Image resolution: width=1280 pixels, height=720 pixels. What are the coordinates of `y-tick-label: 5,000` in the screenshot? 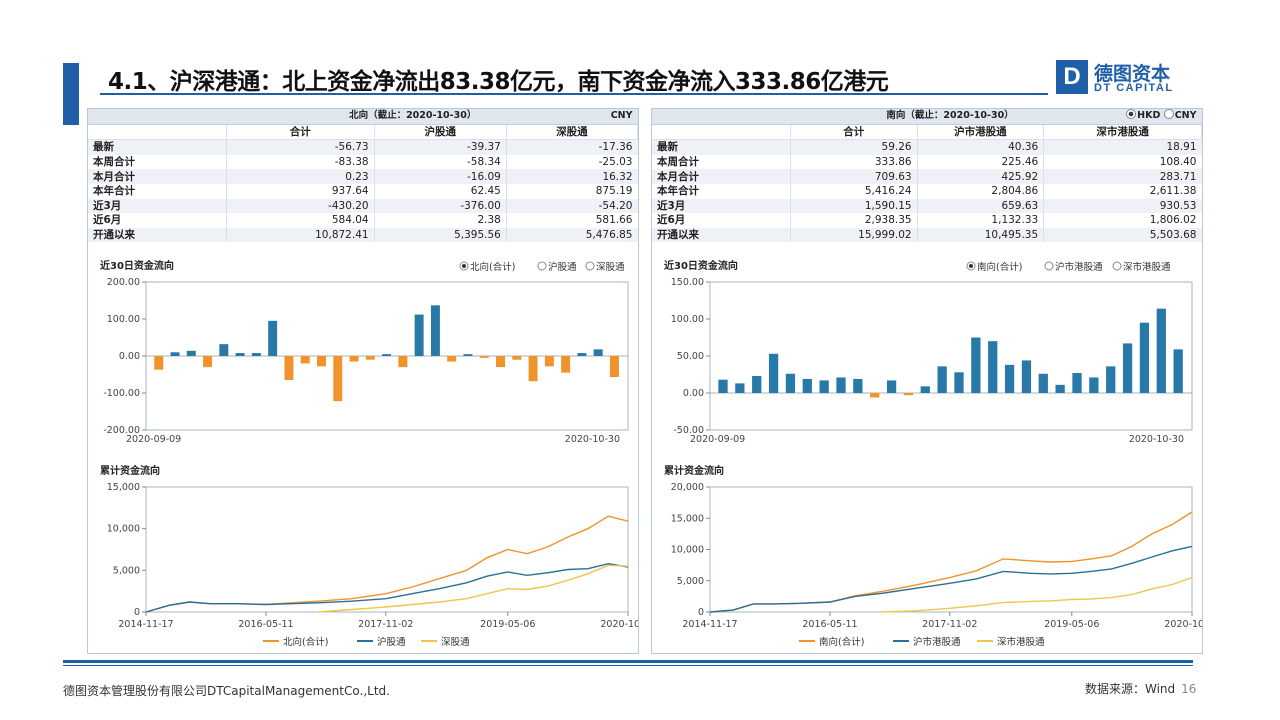 It's located at (126, 570).